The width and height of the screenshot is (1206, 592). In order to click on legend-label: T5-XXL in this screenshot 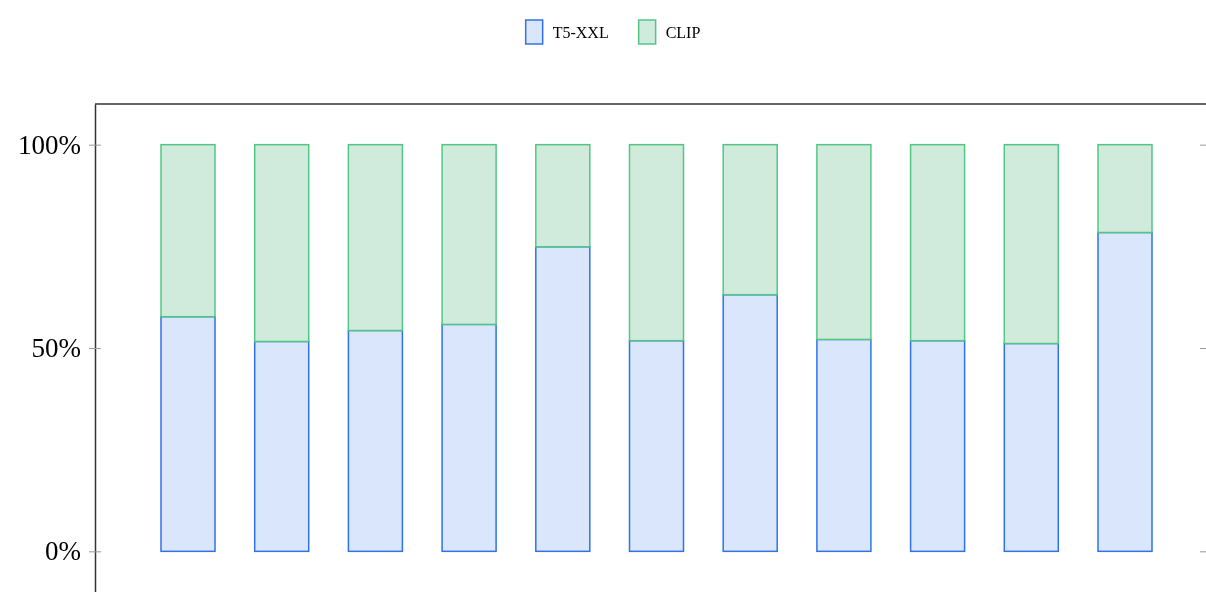, I will do `click(580, 32)`.